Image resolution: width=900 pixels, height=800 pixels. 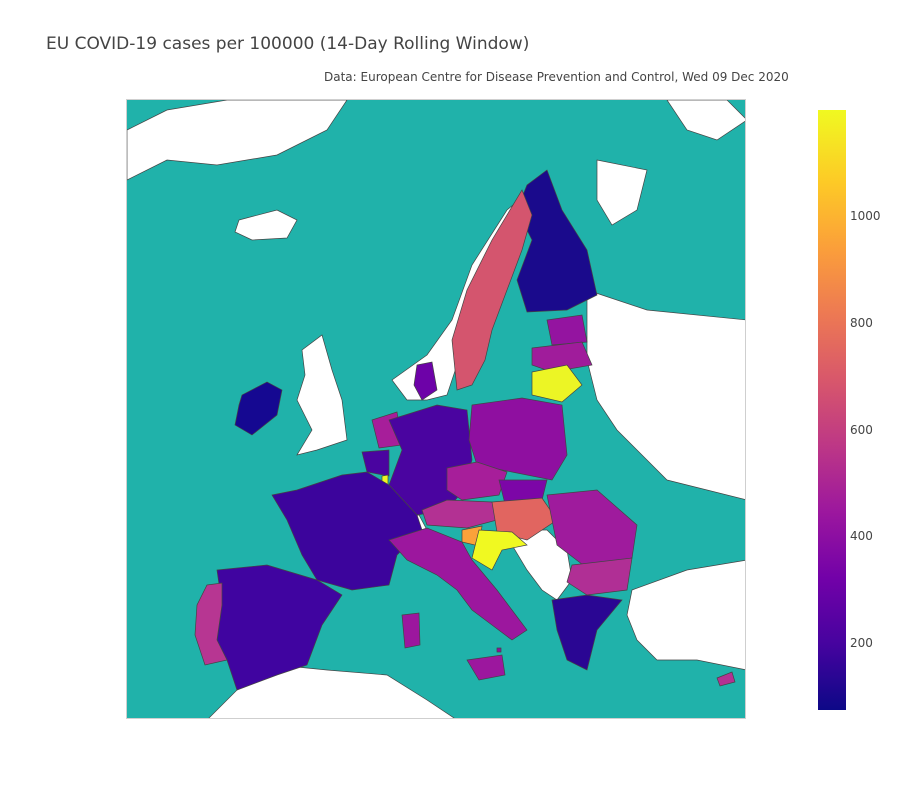 I want to click on region-lithuania, so click(x=557, y=383).